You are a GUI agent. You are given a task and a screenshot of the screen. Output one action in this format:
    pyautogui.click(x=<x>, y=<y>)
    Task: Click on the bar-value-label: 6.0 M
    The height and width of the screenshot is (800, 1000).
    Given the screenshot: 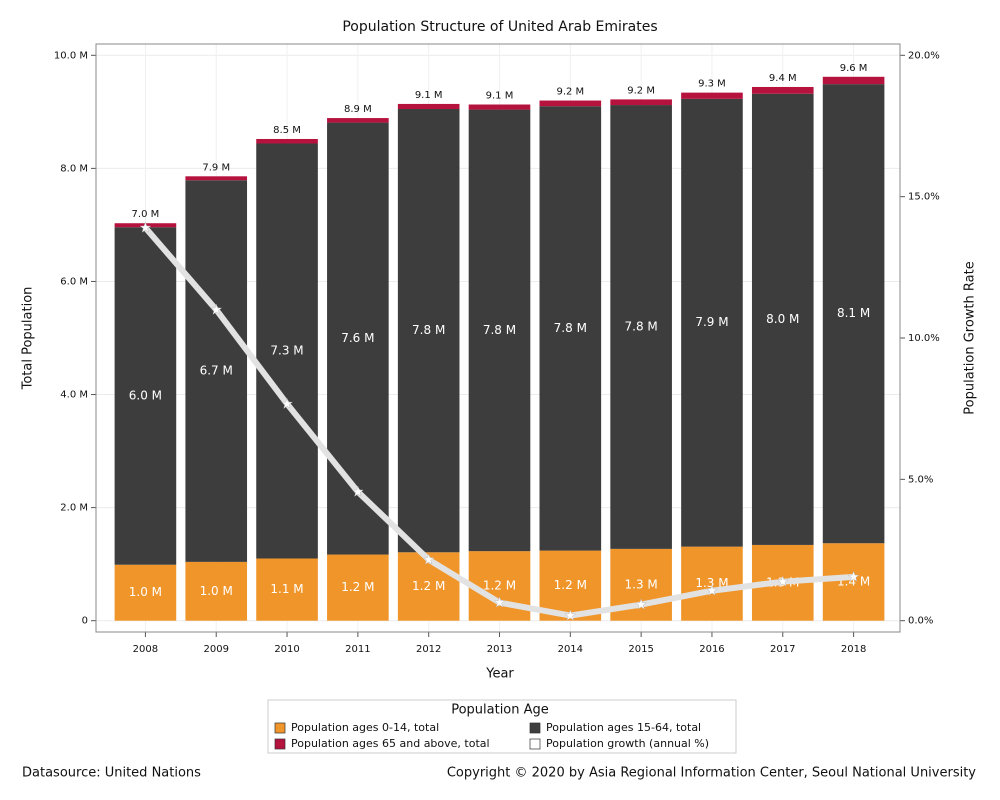 What is the action you would take?
    pyautogui.click(x=145, y=395)
    